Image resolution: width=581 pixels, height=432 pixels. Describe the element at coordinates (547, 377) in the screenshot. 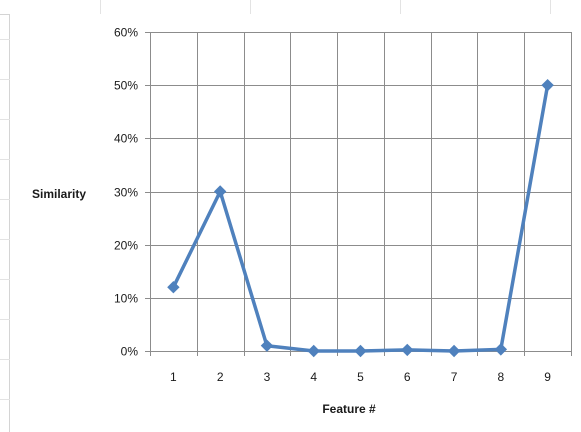

I see `x-tick-label: 9` at that location.